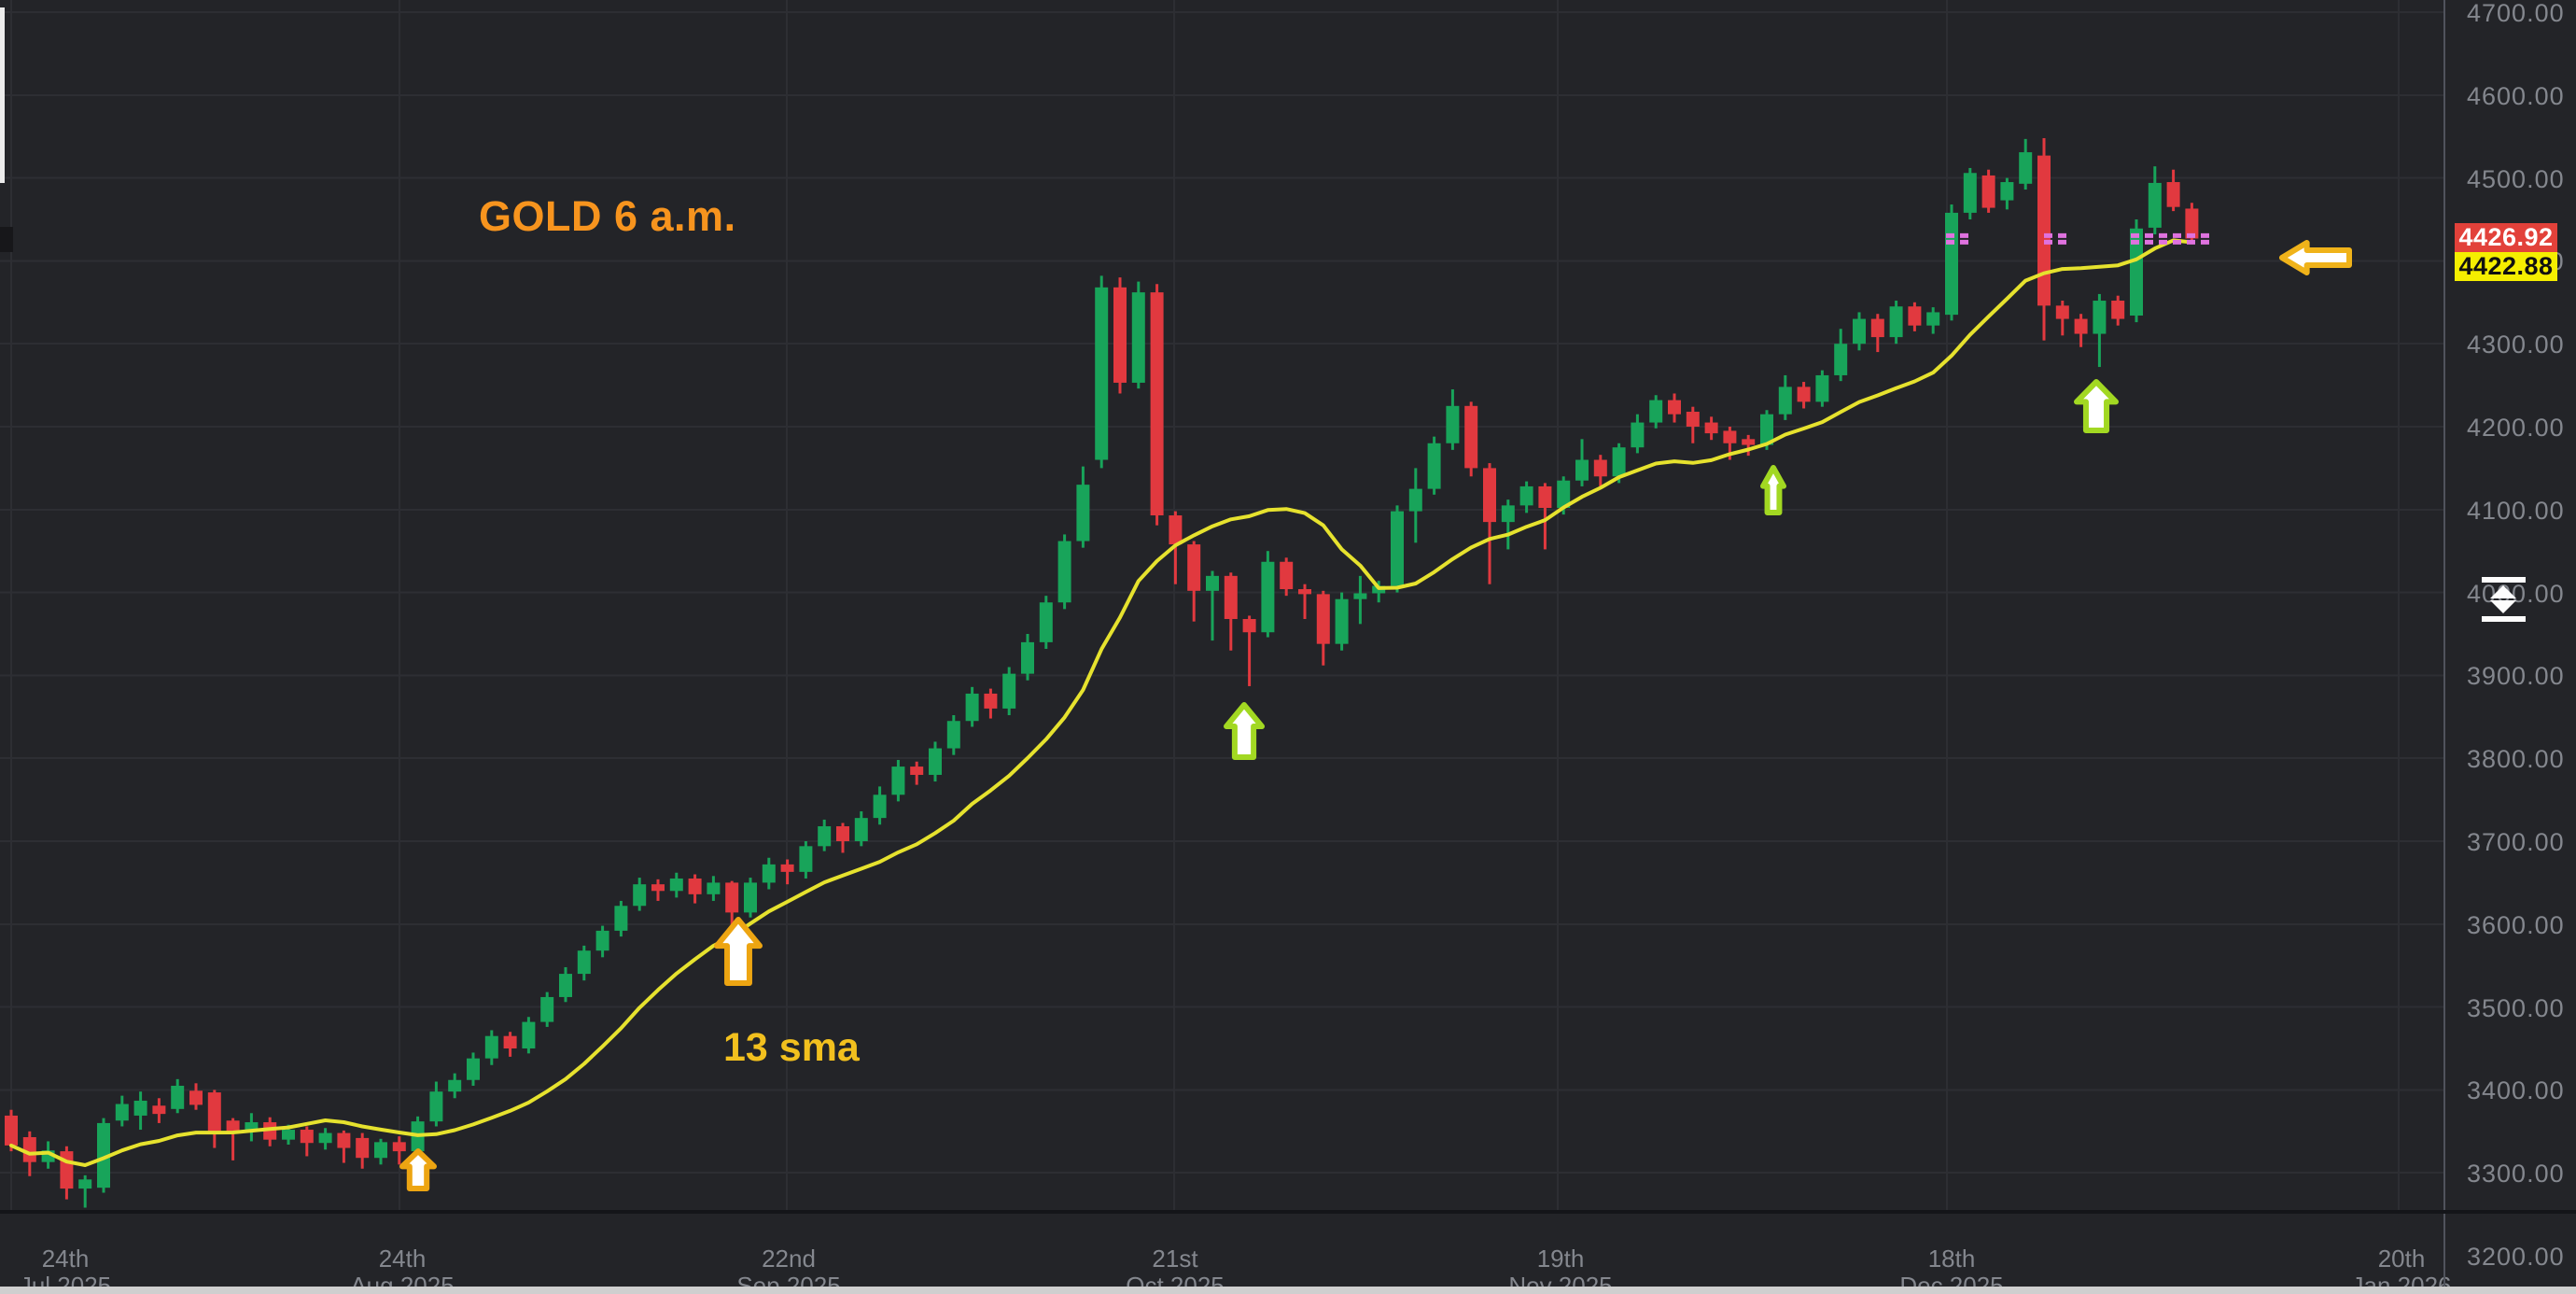 This screenshot has width=2576, height=1294. What do you see at coordinates (1288, 1212) in the screenshot?
I see `time-axis-border` at bounding box center [1288, 1212].